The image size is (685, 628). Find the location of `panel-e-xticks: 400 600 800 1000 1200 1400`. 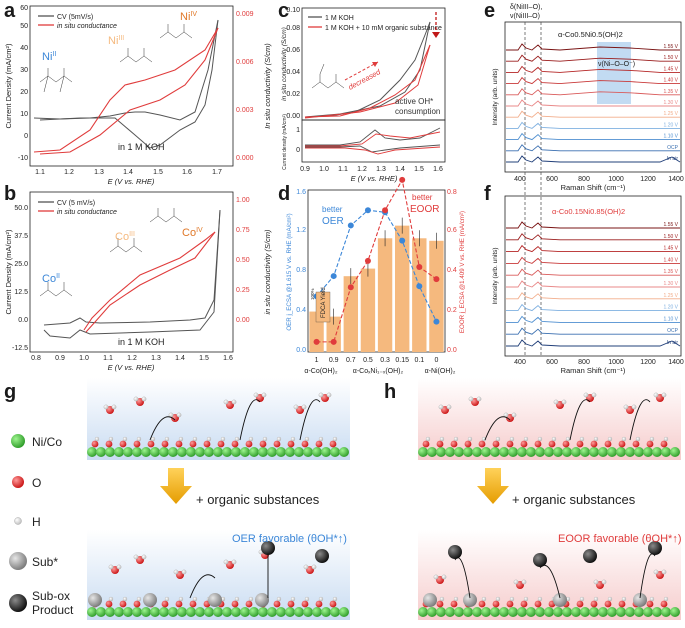

panel-e-xticks: 400 600 800 1000 1200 1400 is located at coordinates (599, 179).